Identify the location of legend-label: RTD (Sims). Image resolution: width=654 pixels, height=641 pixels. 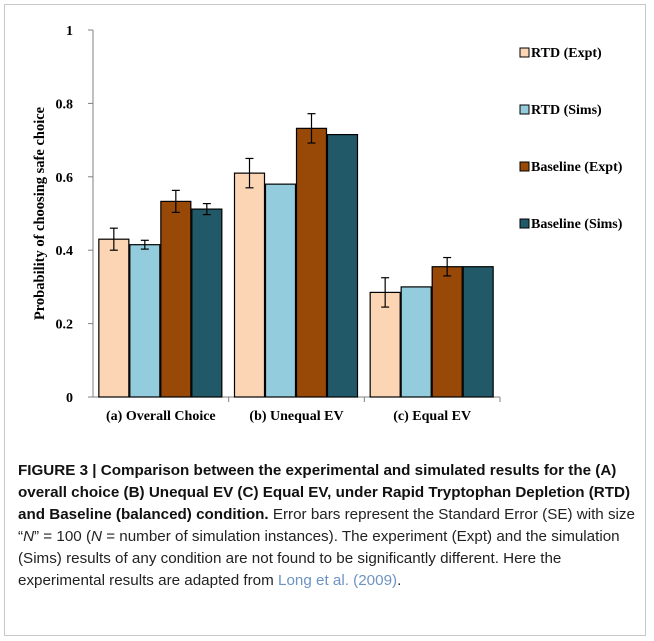
(566, 110).